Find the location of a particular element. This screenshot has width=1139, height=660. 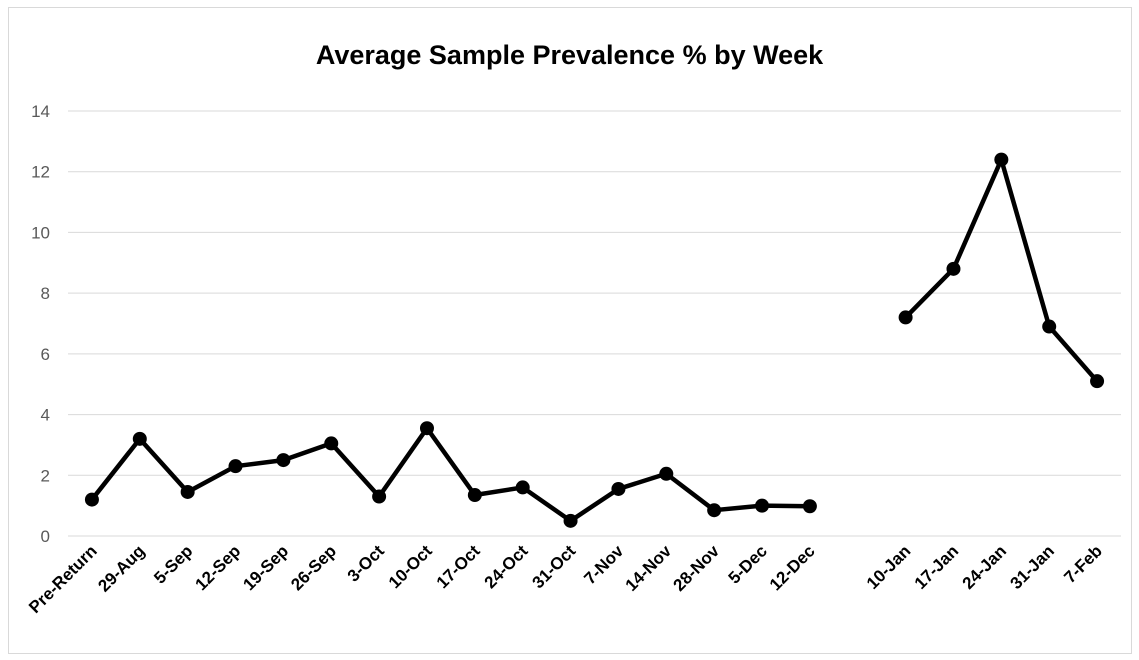

y-tick-label: 10 is located at coordinates (40, 232).